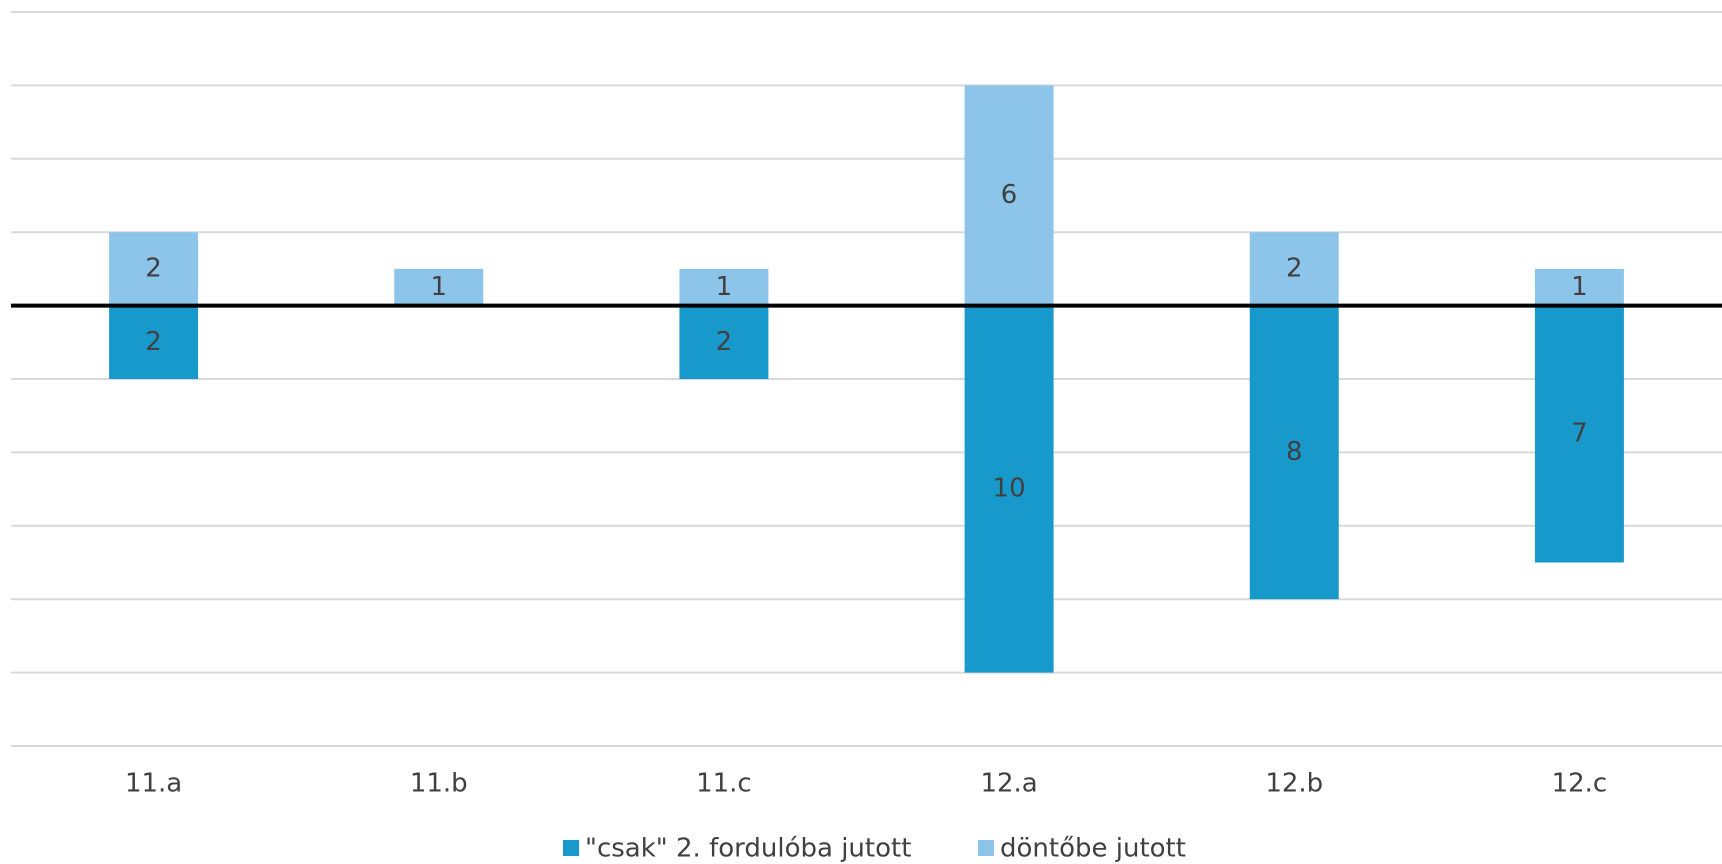  What do you see at coordinates (1294, 784) in the screenshot?
I see `x-tick-label: 12.b` at bounding box center [1294, 784].